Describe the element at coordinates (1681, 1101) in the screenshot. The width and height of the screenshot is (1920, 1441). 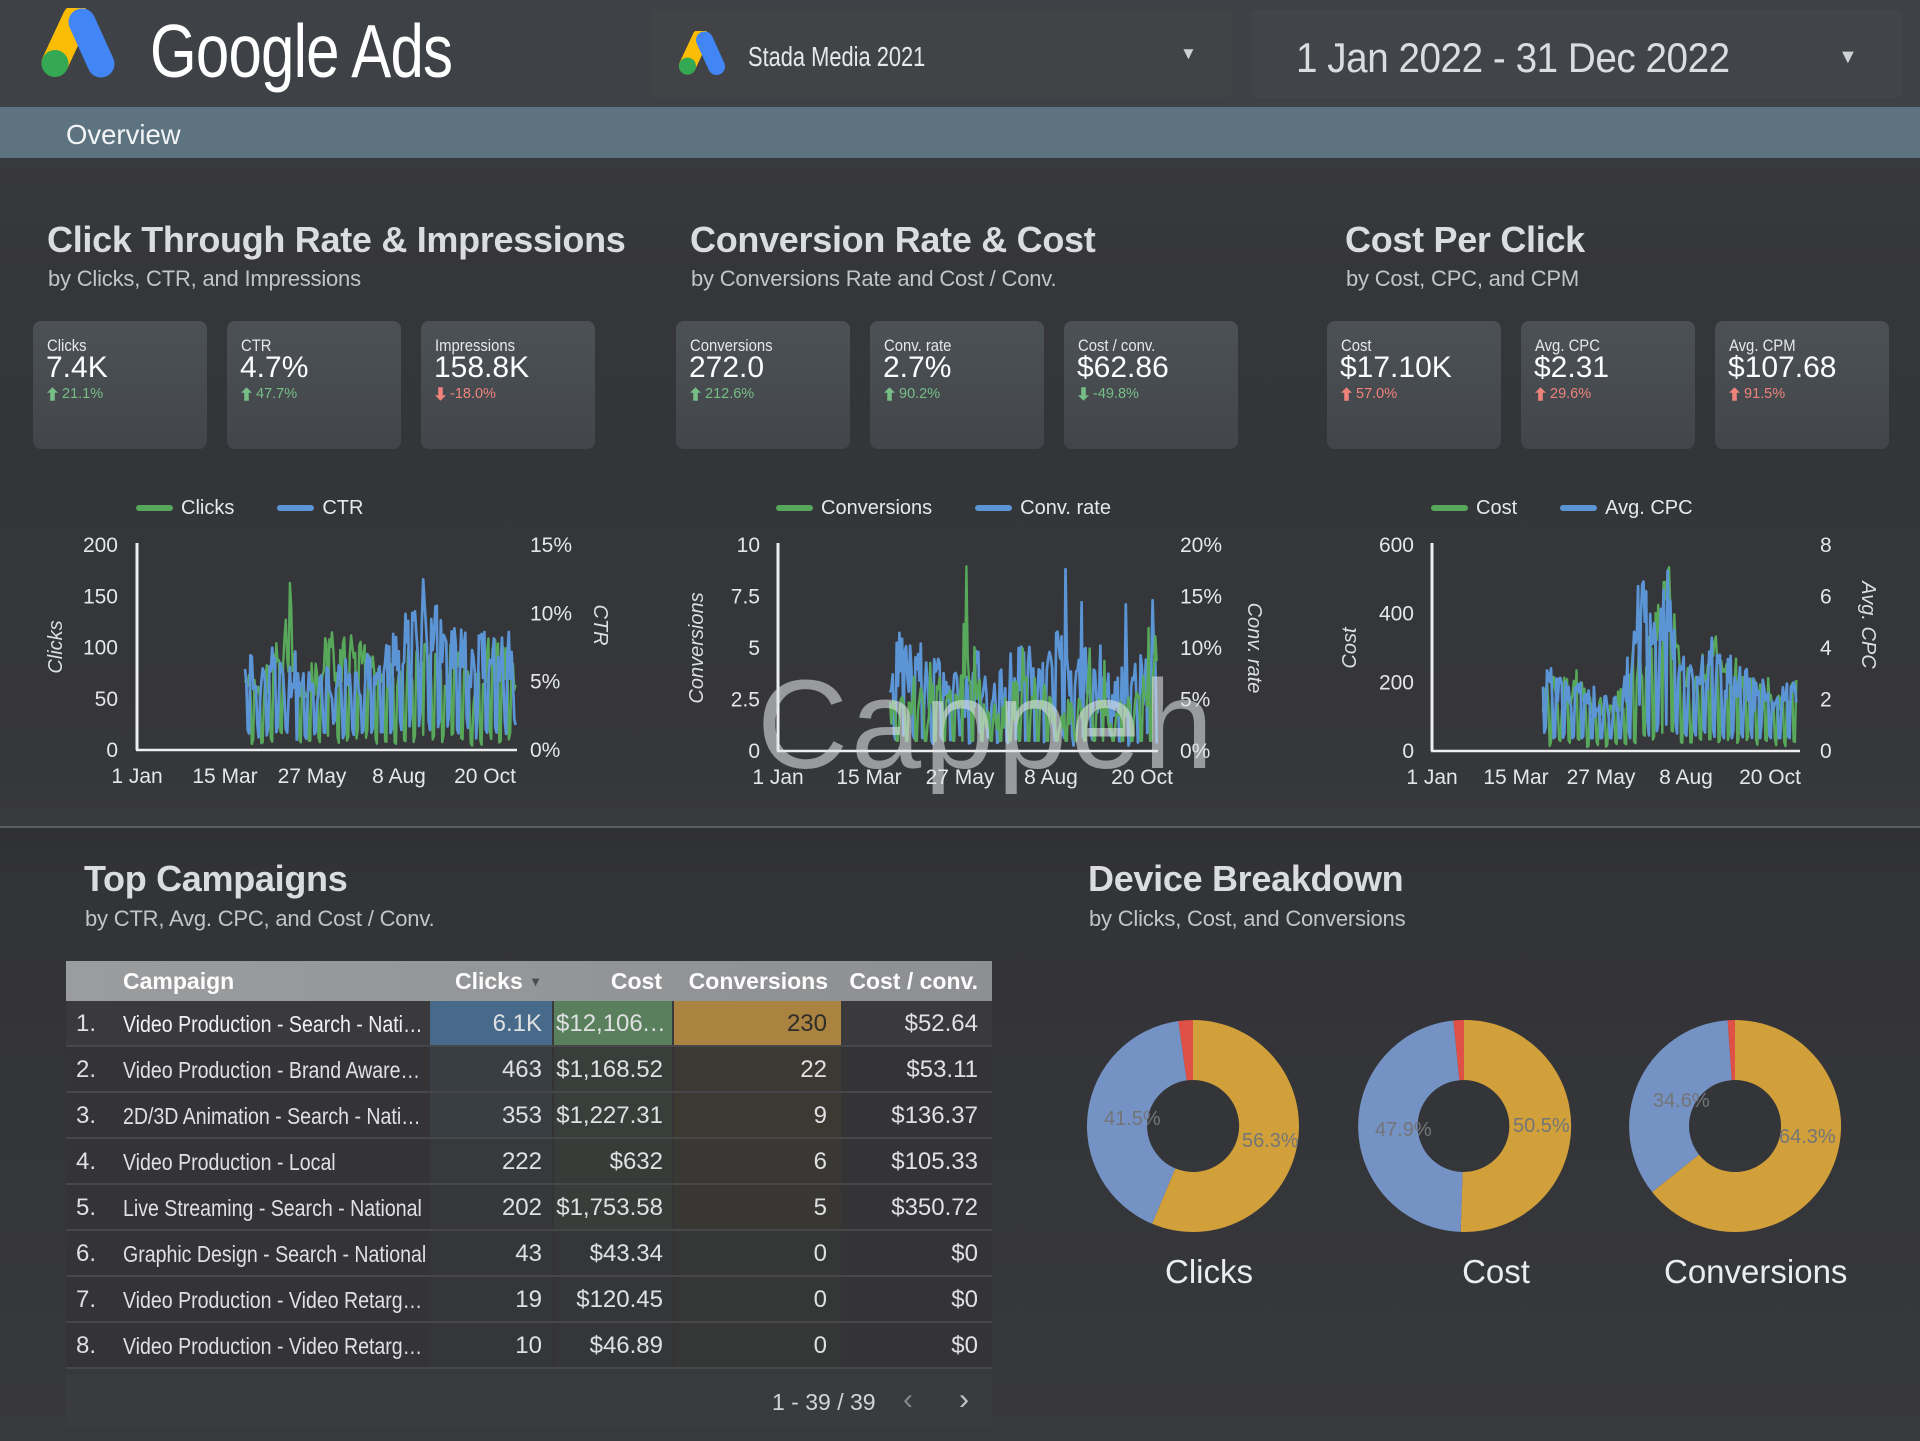
I see `svg-text: 34.6%` at that location.